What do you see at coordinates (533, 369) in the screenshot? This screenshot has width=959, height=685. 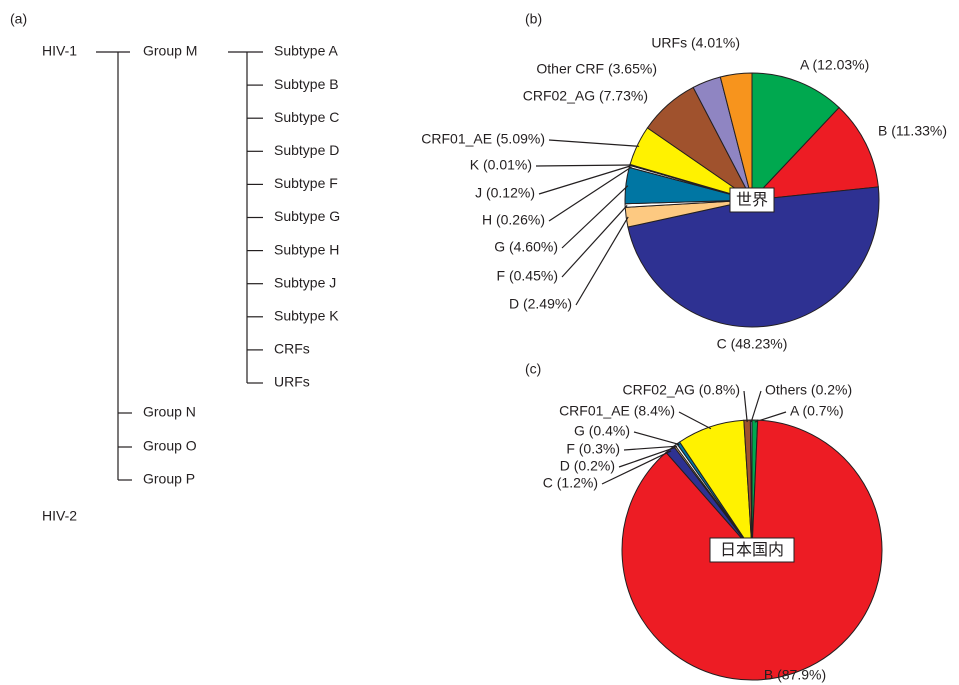 I see `panel-label: (c)` at bounding box center [533, 369].